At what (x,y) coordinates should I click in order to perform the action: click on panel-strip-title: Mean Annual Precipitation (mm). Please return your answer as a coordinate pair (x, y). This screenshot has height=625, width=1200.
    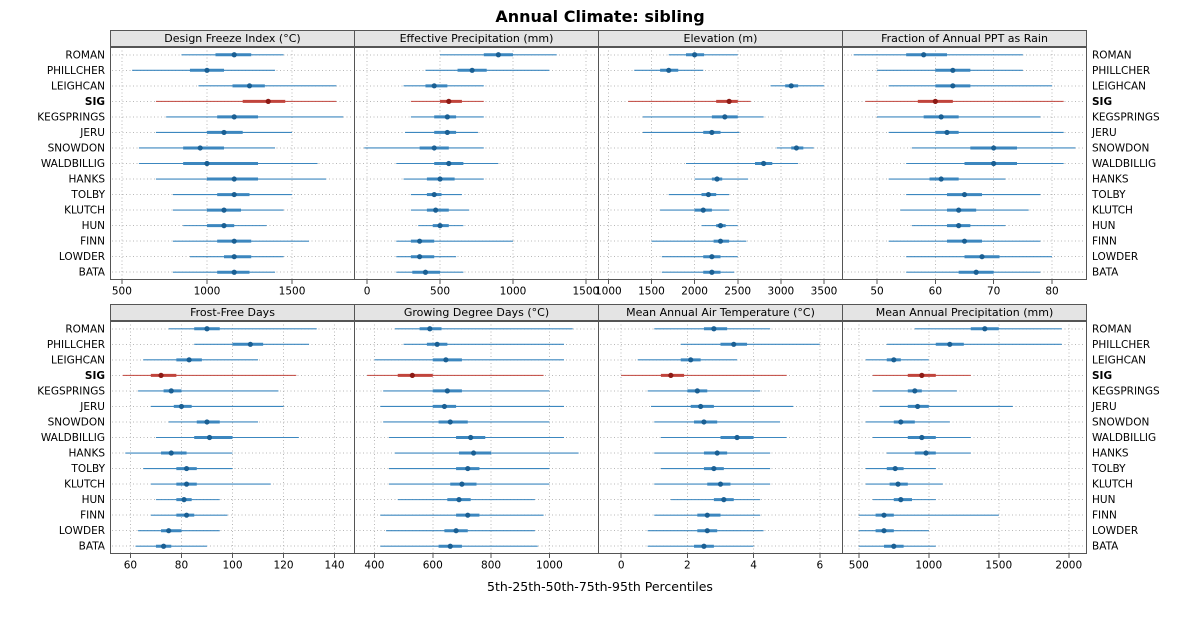
    Looking at the image, I should click on (964, 312).